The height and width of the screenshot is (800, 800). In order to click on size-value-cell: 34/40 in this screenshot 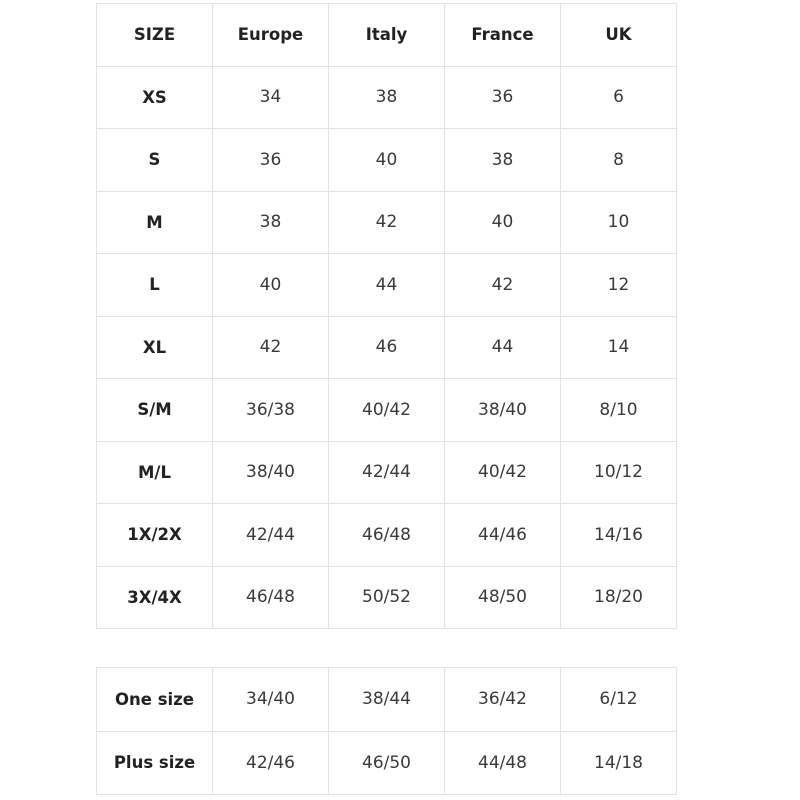, I will do `click(270, 699)`.